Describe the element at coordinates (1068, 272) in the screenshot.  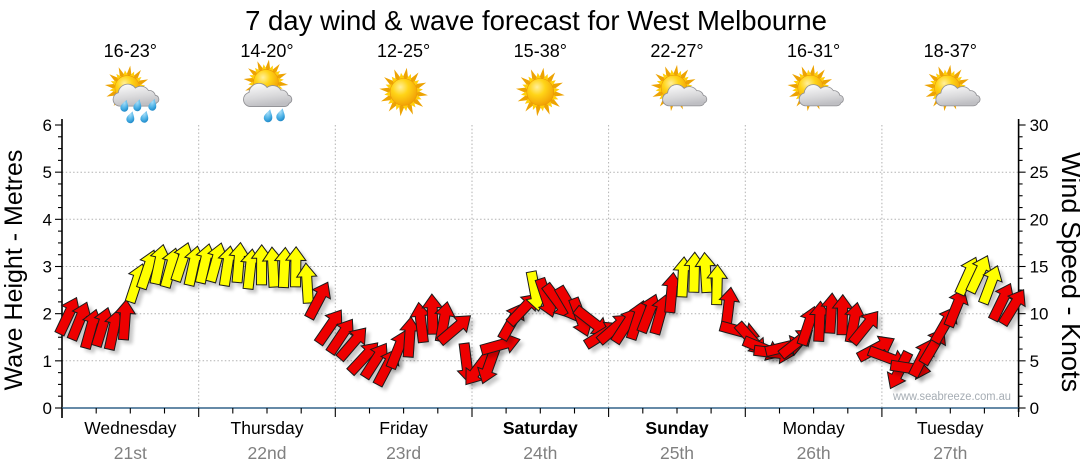
I see `svg-text: Wind Speed - Knots` at that location.